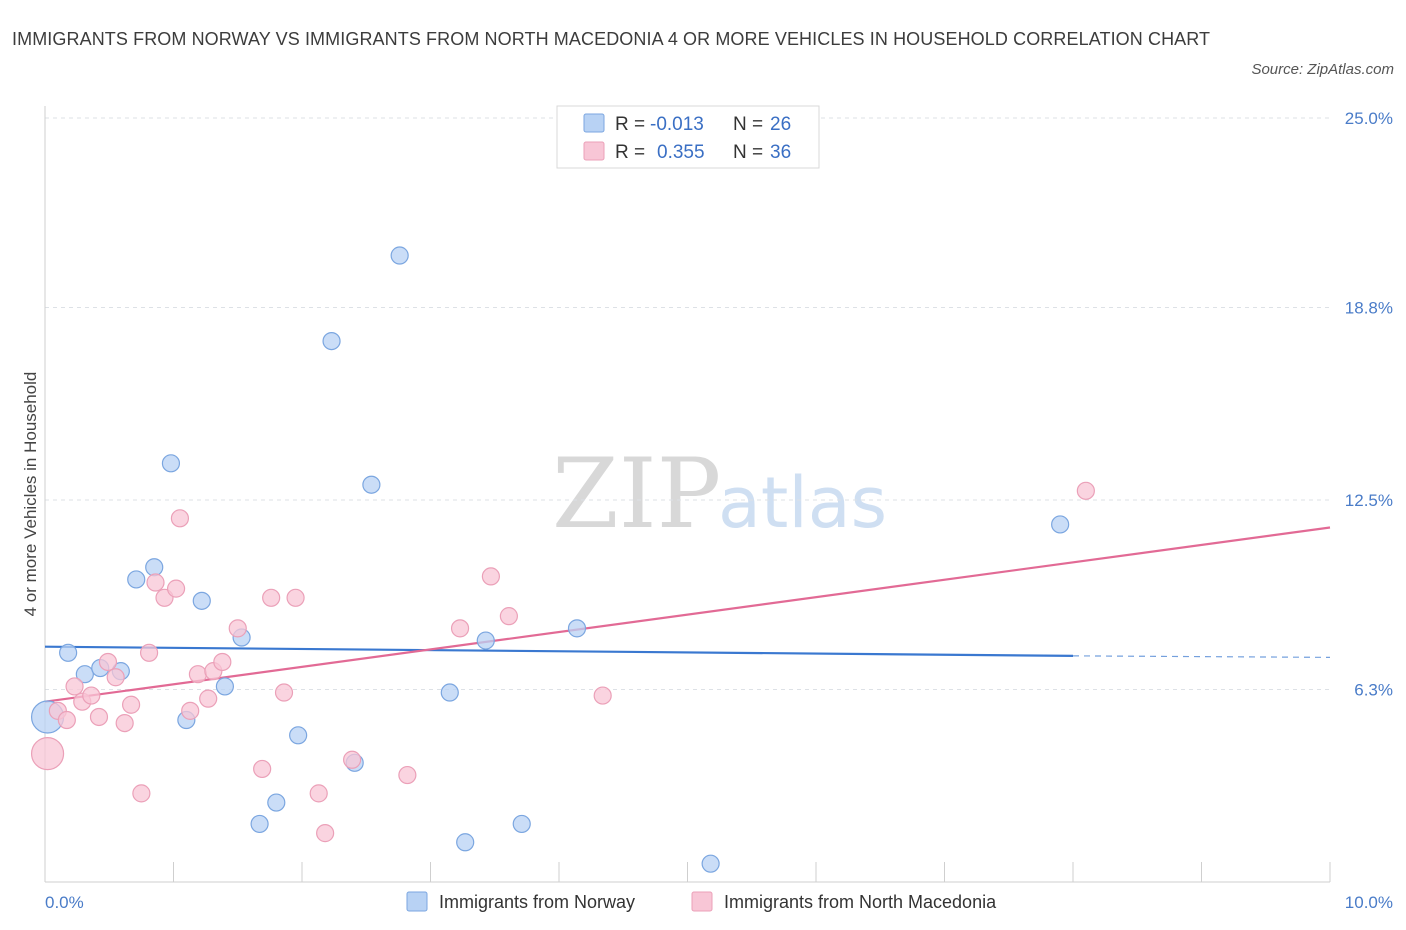 This screenshot has width=1406, height=930. I want to click on macedonia-series-swatch, so click(702, 901).